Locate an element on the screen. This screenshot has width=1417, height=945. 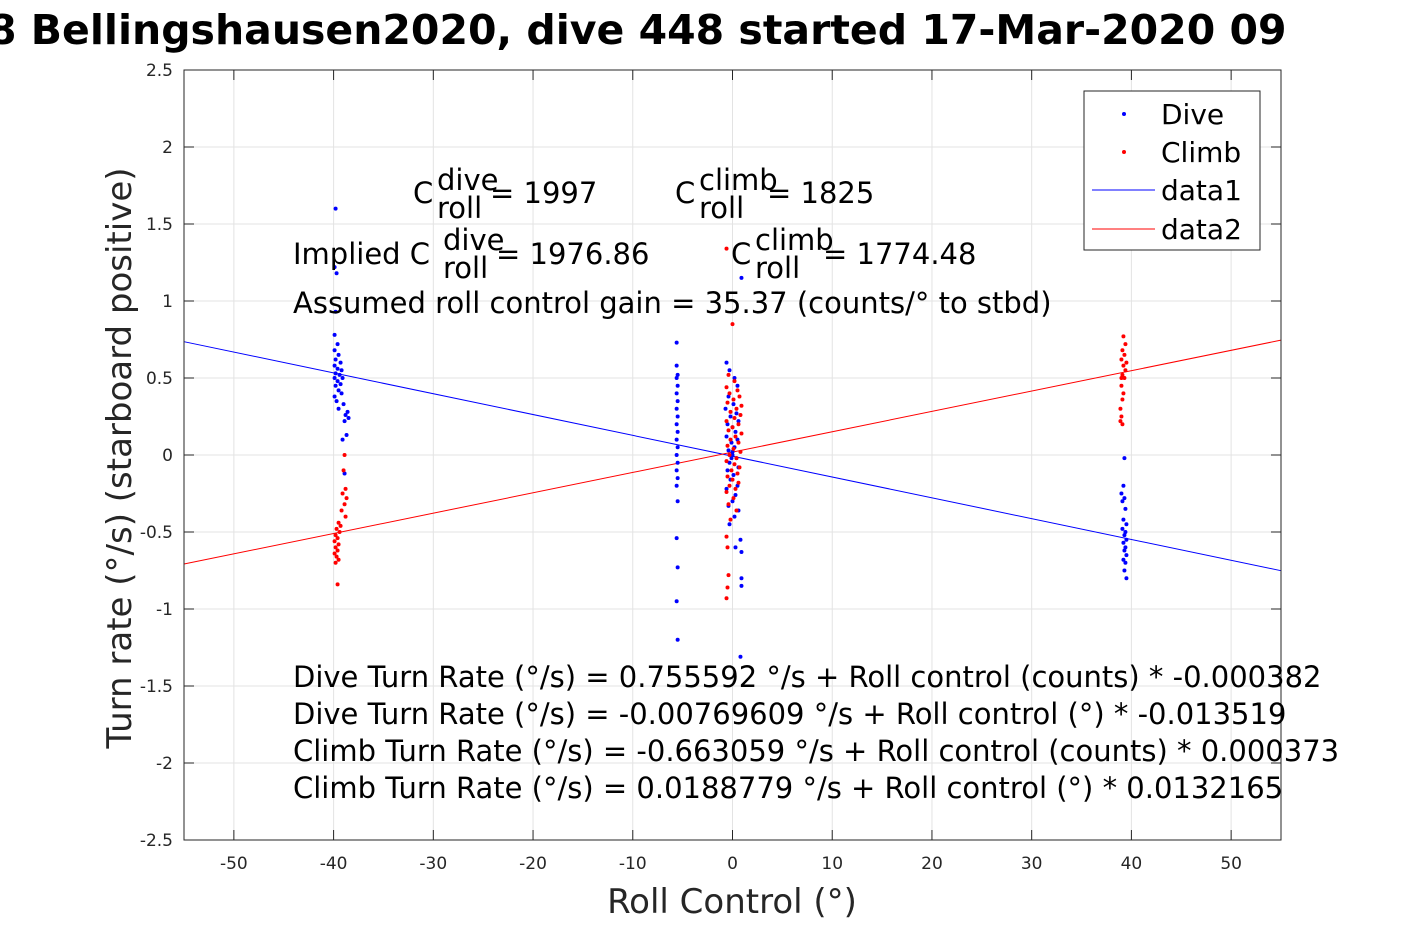
c-climb-sup: climb is located at coordinates (738, 180).